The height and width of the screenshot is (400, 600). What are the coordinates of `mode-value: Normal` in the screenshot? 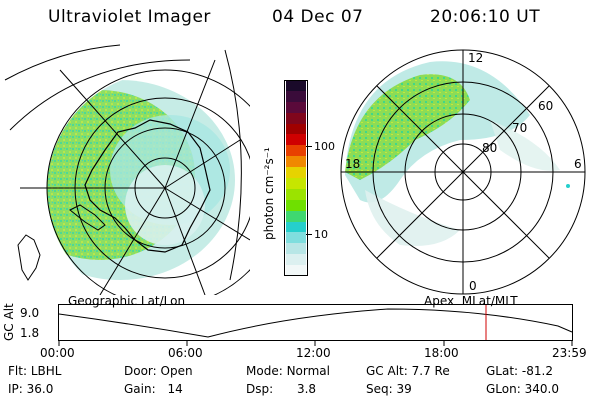 It's located at (308, 371).